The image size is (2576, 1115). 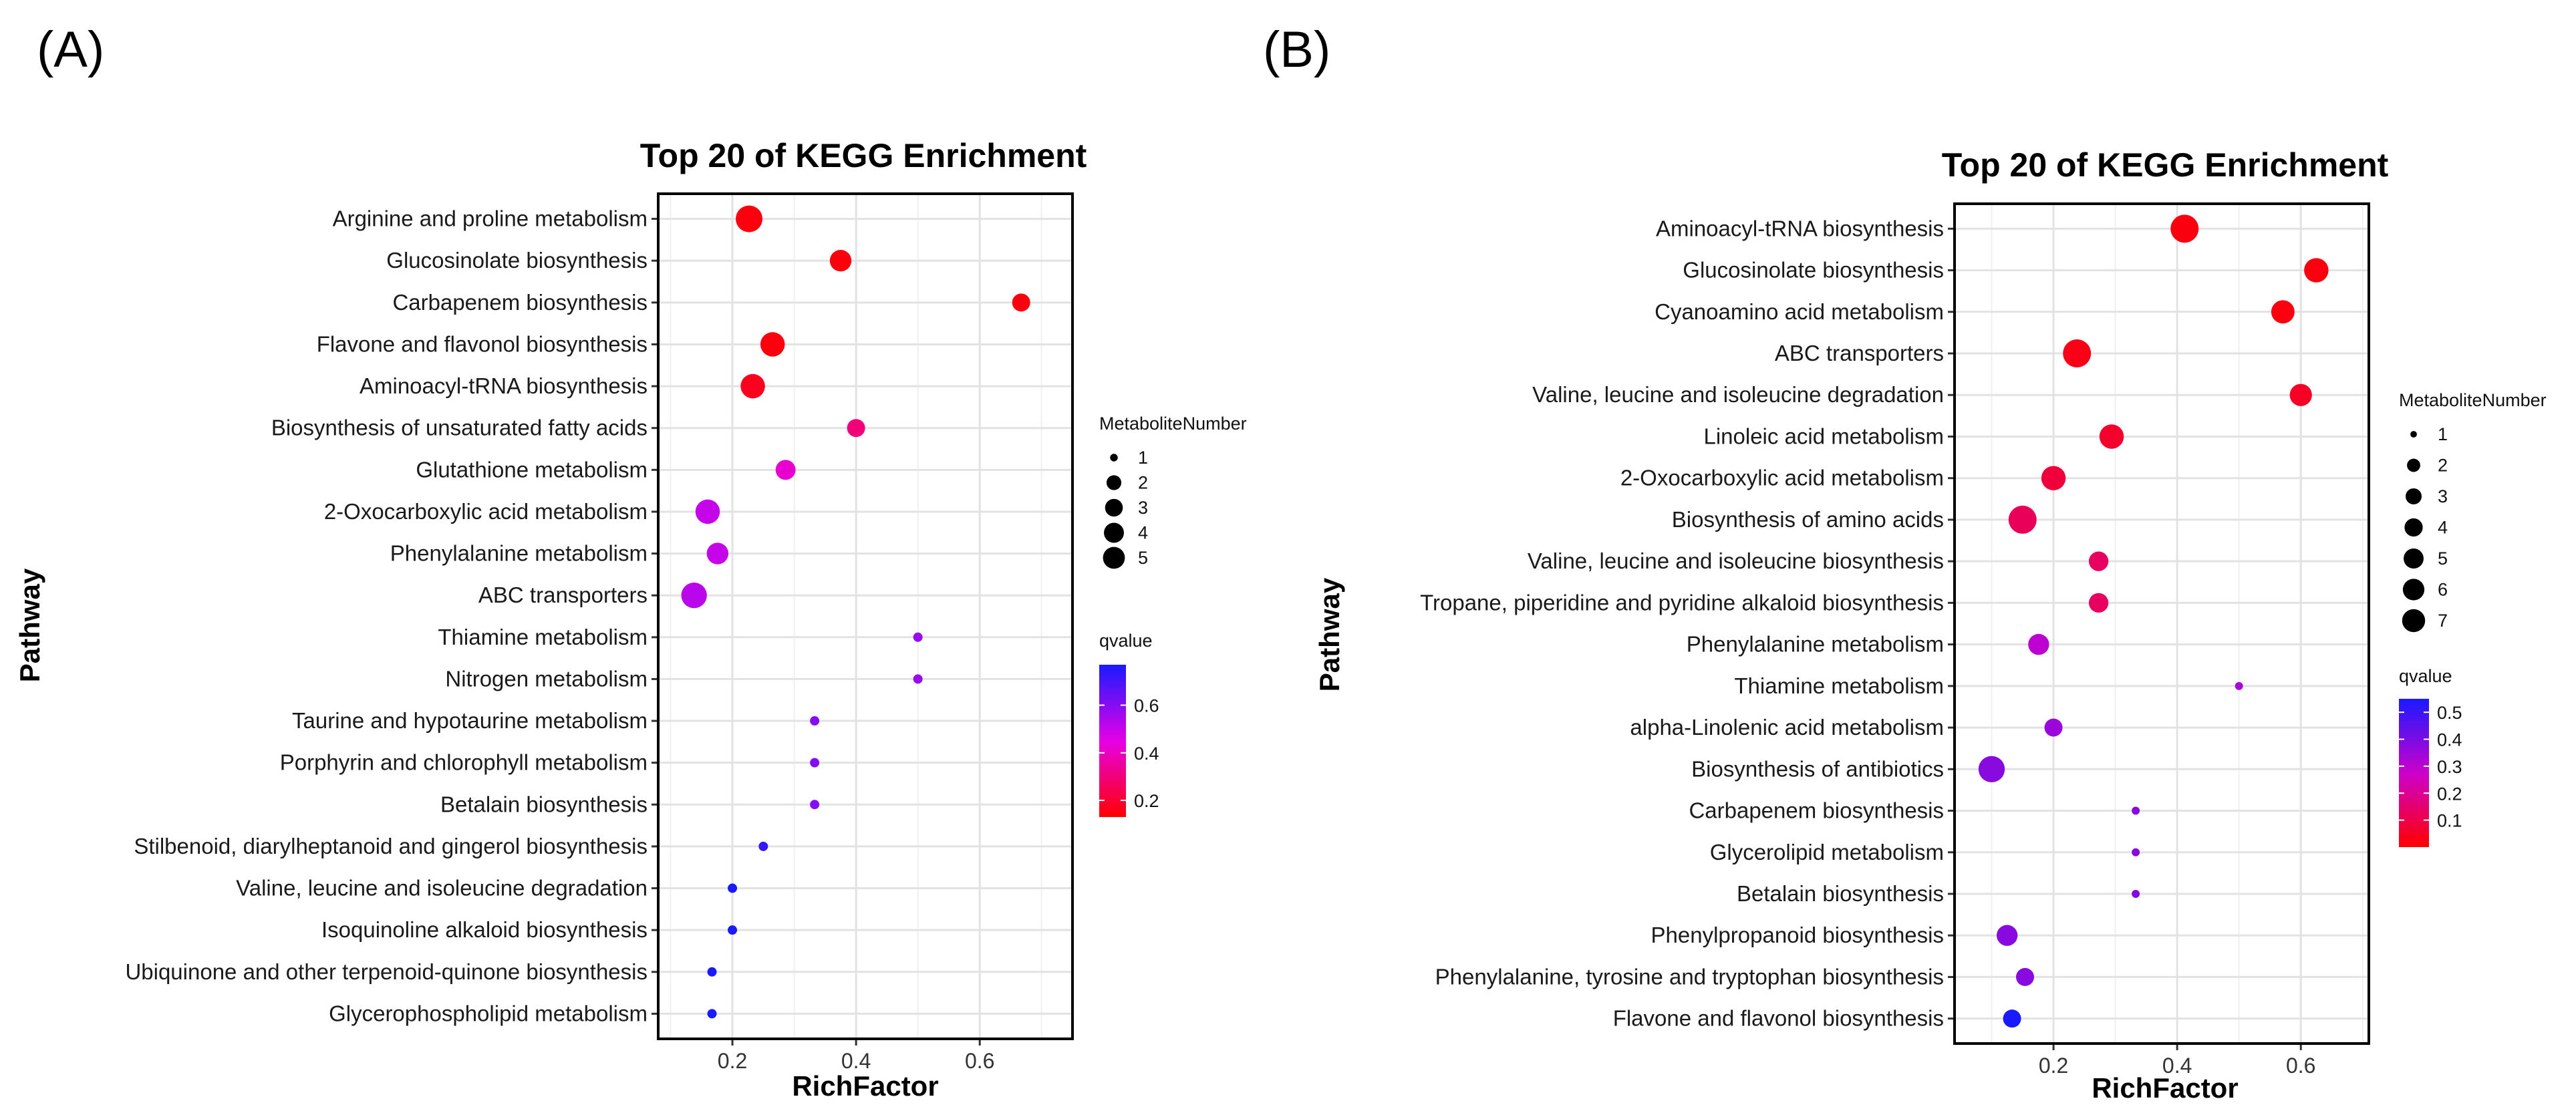 What do you see at coordinates (484, 930) in the screenshot?
I see `y-tick-label: Isoquinoline alkaloid biosynthesis` at bounding box center [484, 930].